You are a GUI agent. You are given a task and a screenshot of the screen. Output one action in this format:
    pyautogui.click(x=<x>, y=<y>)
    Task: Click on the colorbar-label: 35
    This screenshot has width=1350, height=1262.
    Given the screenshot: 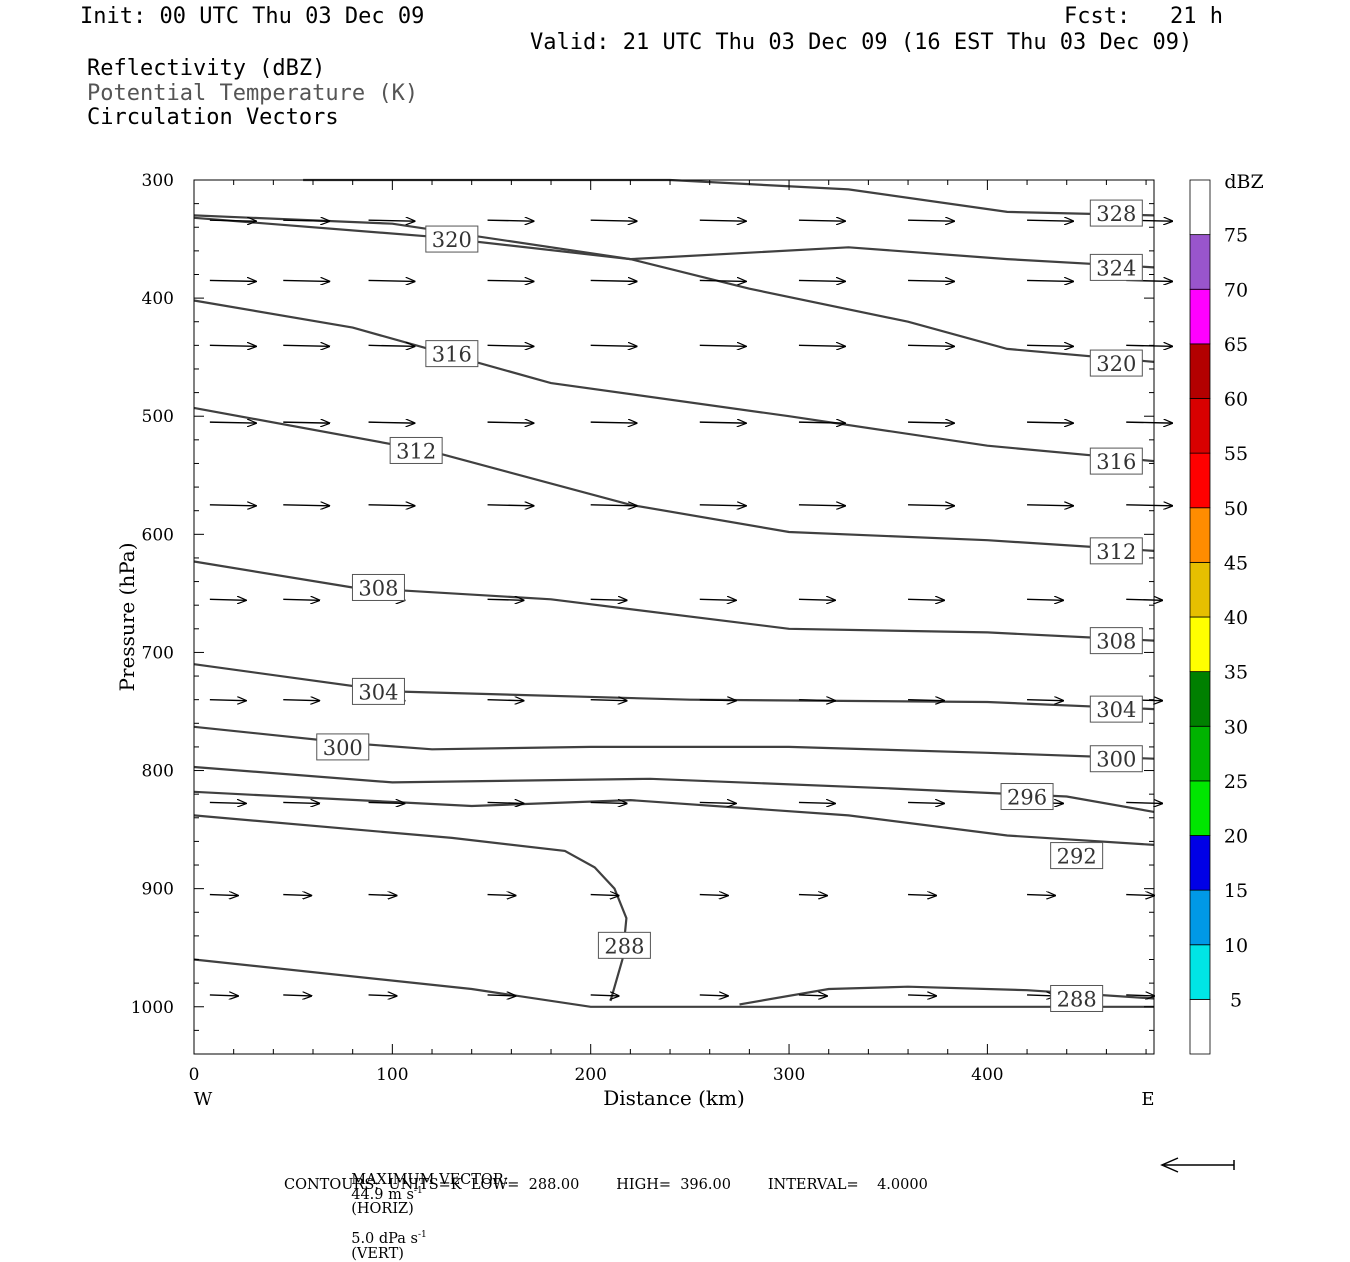 What is the action you would take?
    pyautogui.click(x=1236, y=673)
    